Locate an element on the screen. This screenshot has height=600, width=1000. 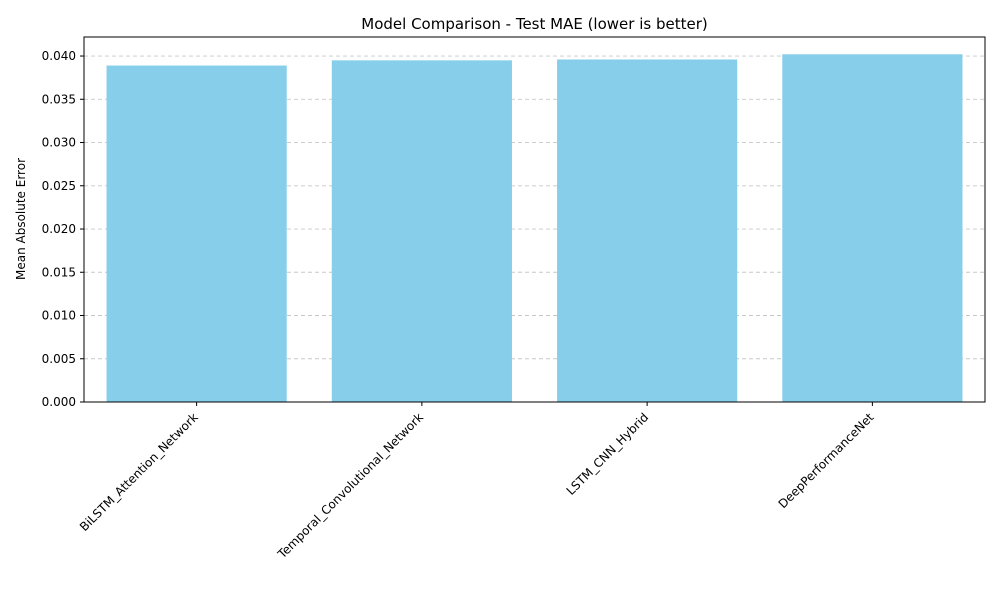
y-tick-label: 0.015 is located at coordinates (59, 272).